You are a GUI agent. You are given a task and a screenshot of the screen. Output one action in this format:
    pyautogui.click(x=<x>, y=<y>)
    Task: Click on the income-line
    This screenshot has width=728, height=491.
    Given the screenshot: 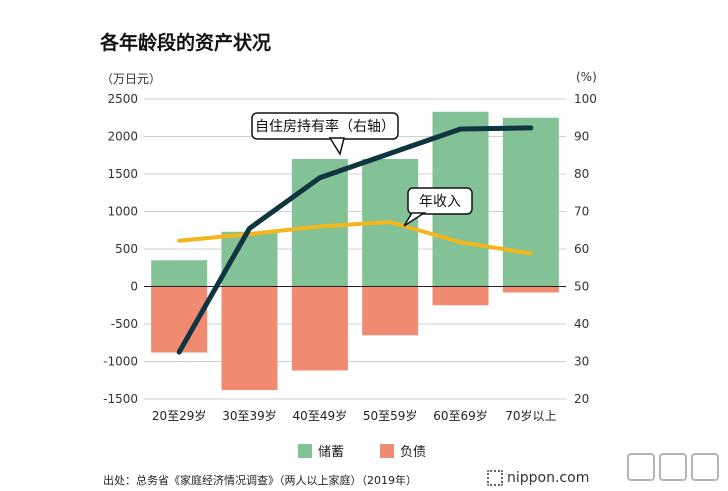 What is the action you would take?
    pyautogui.click(x=355, y=238)
    